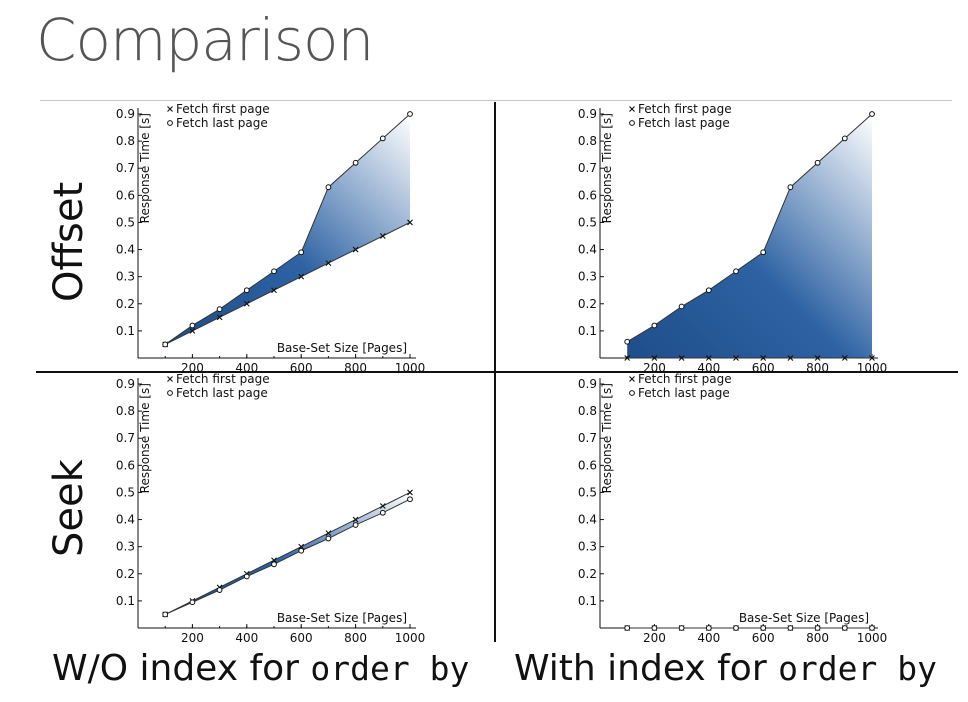 This screenshot has height=702, width=968. What do you see at coordinates (858, 668) in the screenshot?
I see `column-label-with-index-code: order by` at bounding box center [858, 668].